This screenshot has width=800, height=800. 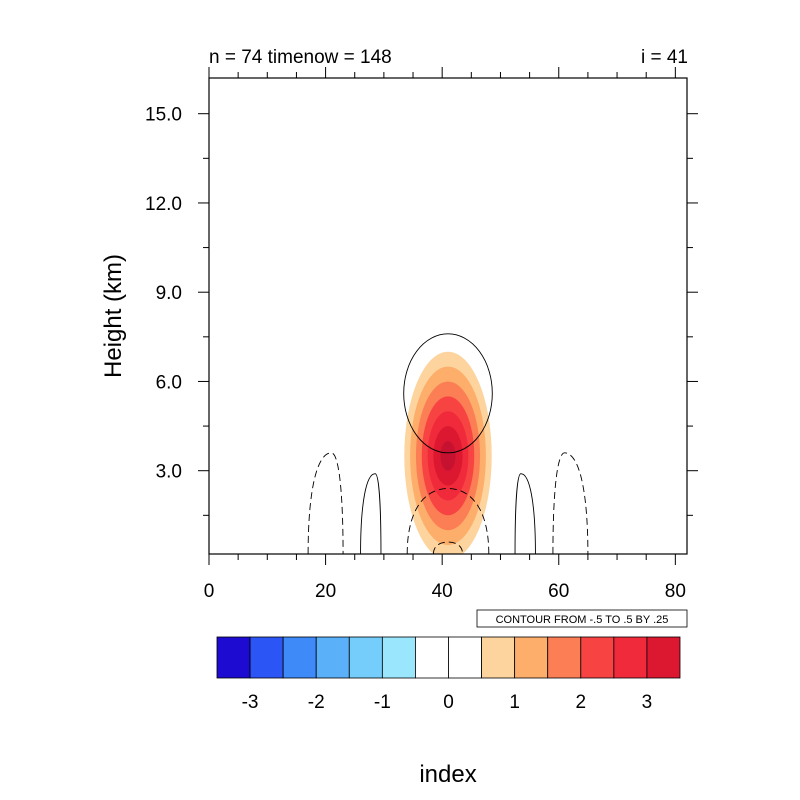 I want to click on line-contours, so click(x=448, y=443).